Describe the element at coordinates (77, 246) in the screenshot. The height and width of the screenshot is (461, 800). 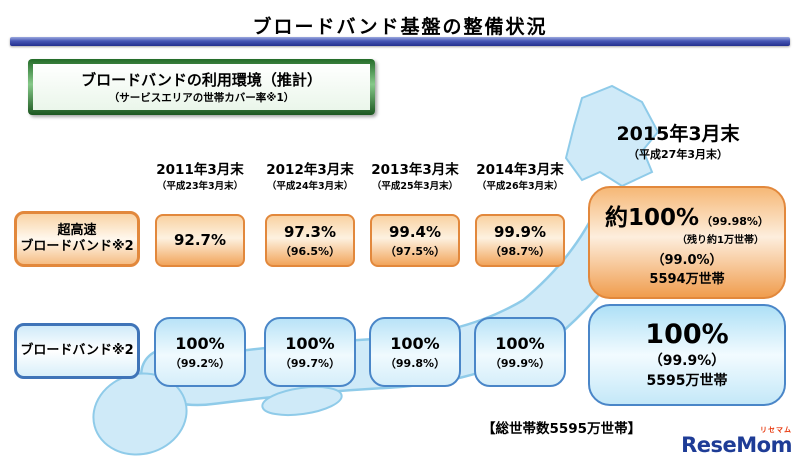
I see `row-label-line2: ブロードバンド※2` at that location.